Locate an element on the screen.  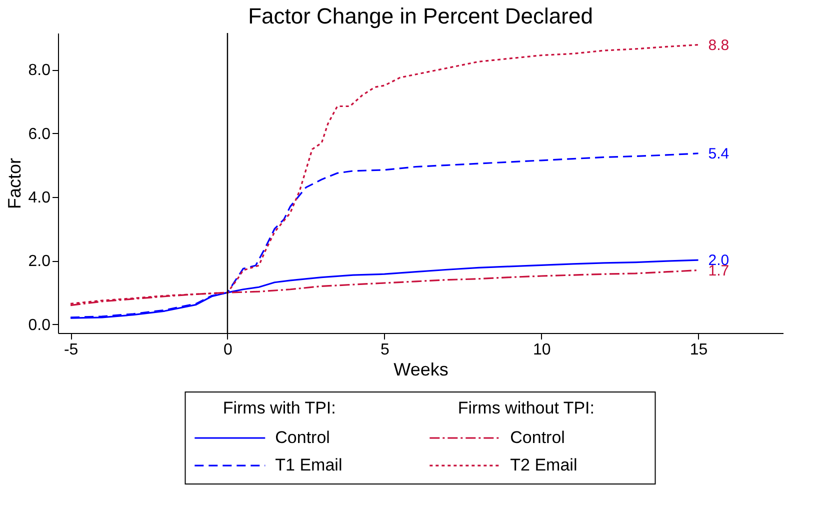
x-tick-label: 0 is located at coordinates (228, 350).